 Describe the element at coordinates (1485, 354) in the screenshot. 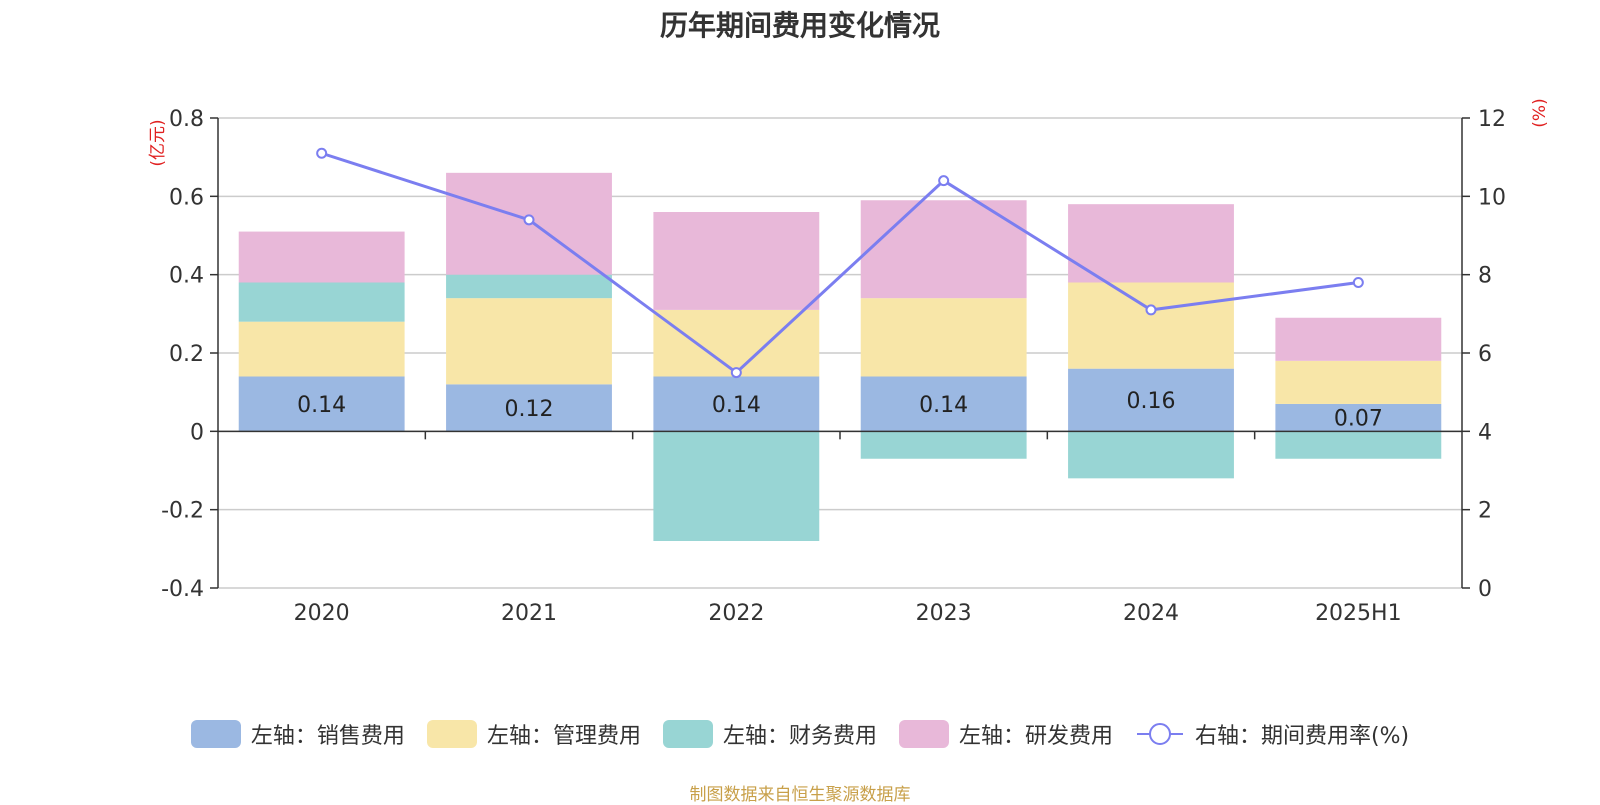

I see `right-axis-tick-label: 6` at that location.